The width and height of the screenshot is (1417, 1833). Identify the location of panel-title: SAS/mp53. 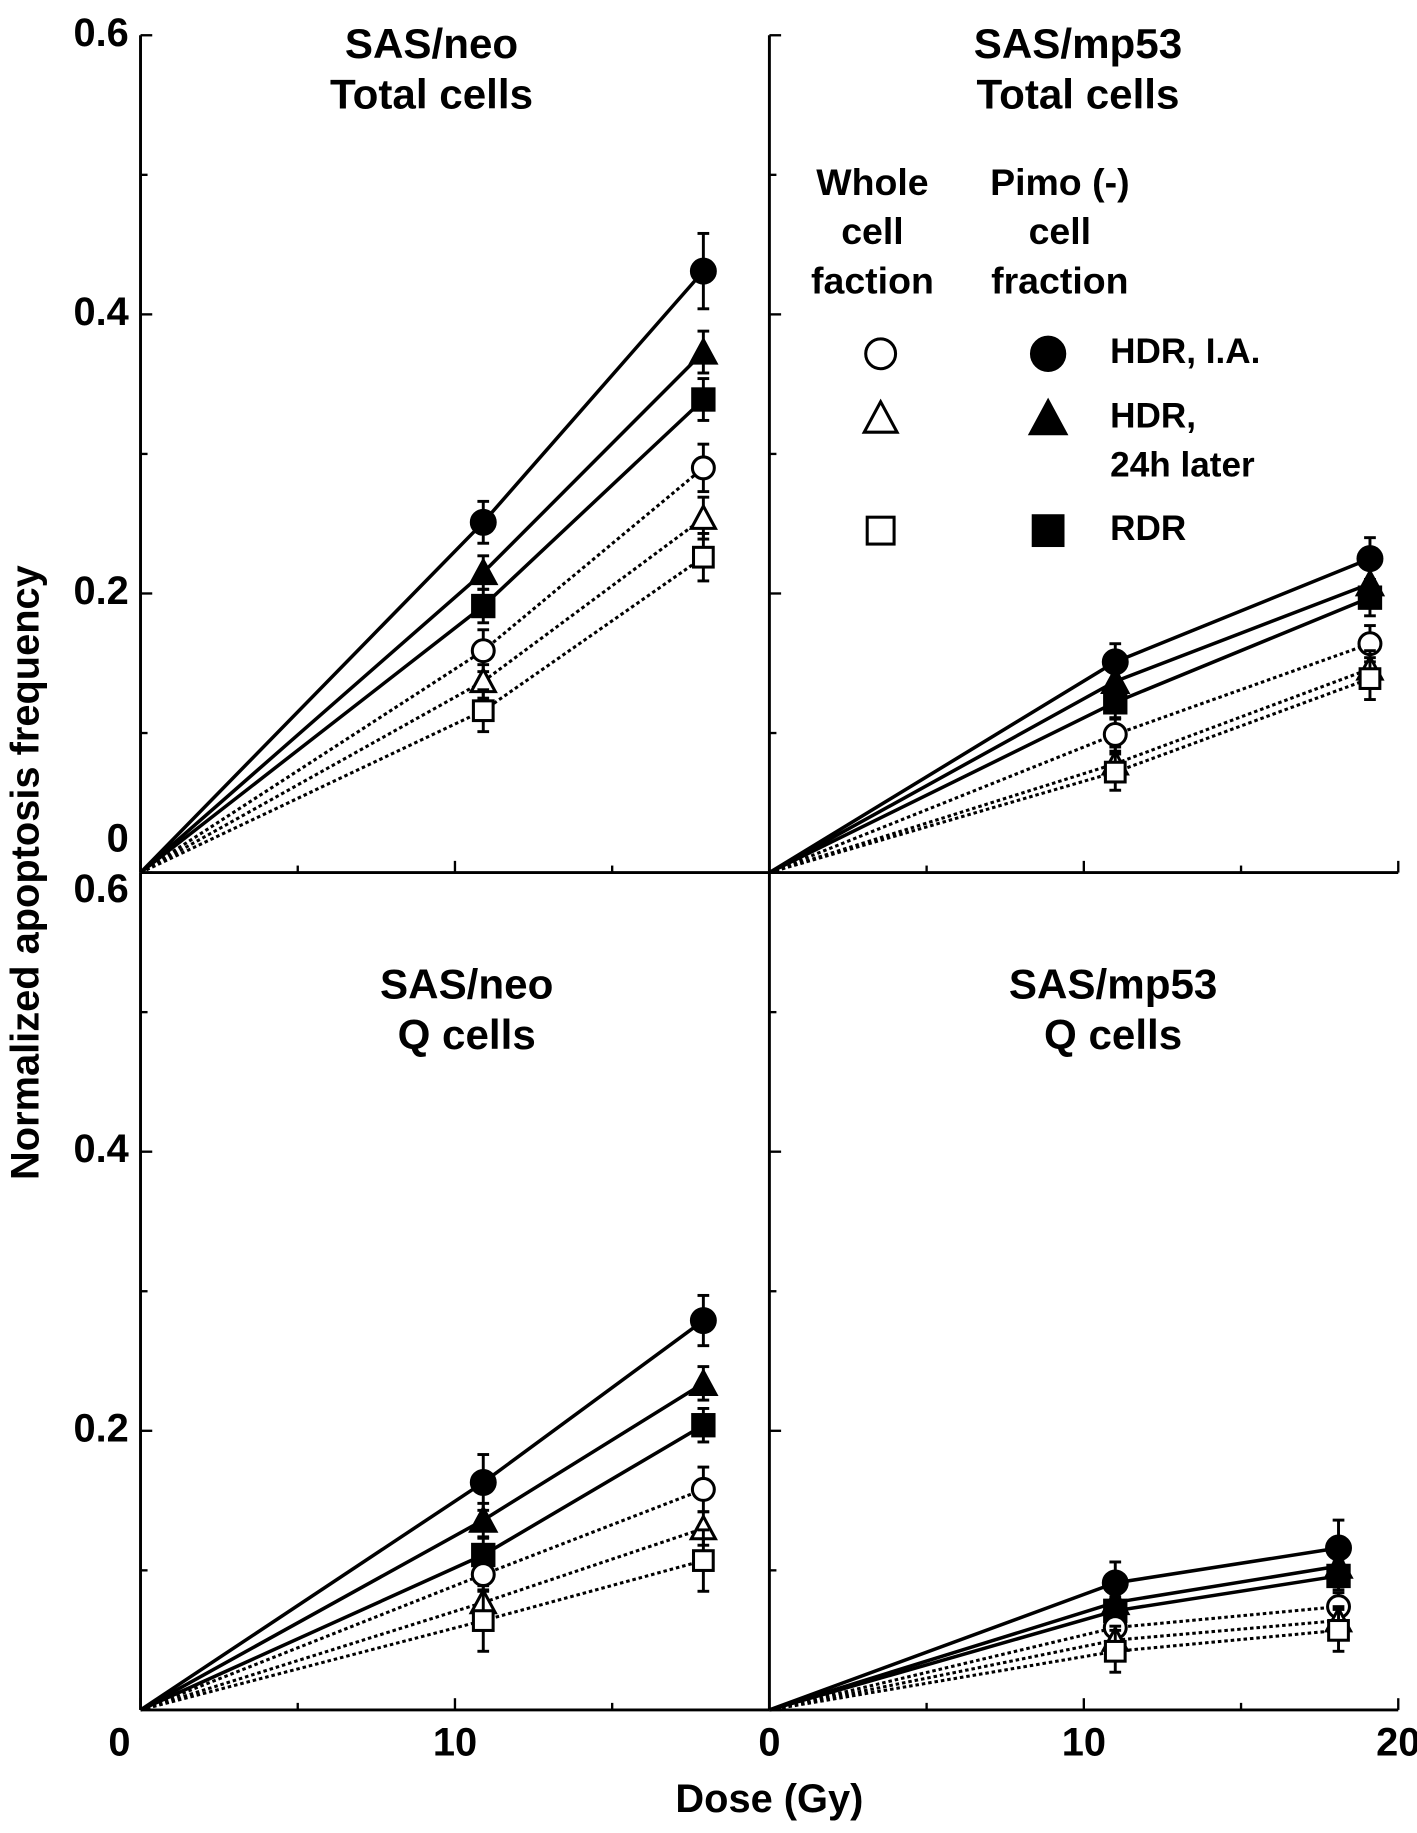
(1113, 983).